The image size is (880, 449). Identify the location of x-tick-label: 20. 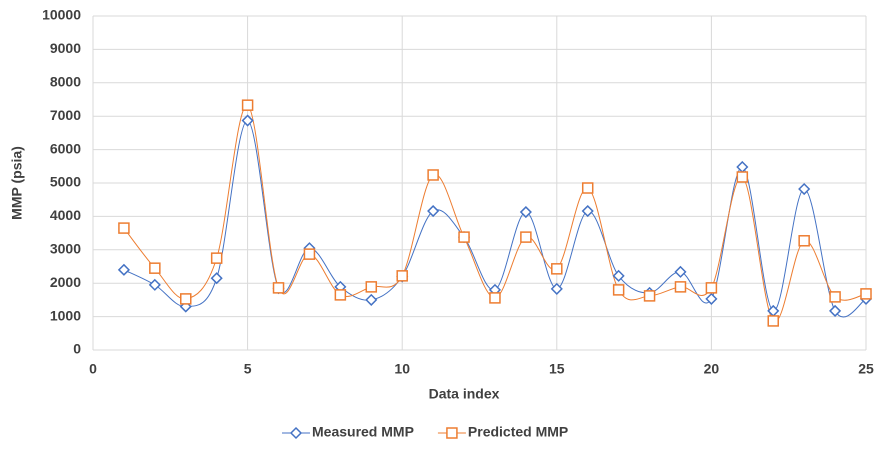
(712, 369).